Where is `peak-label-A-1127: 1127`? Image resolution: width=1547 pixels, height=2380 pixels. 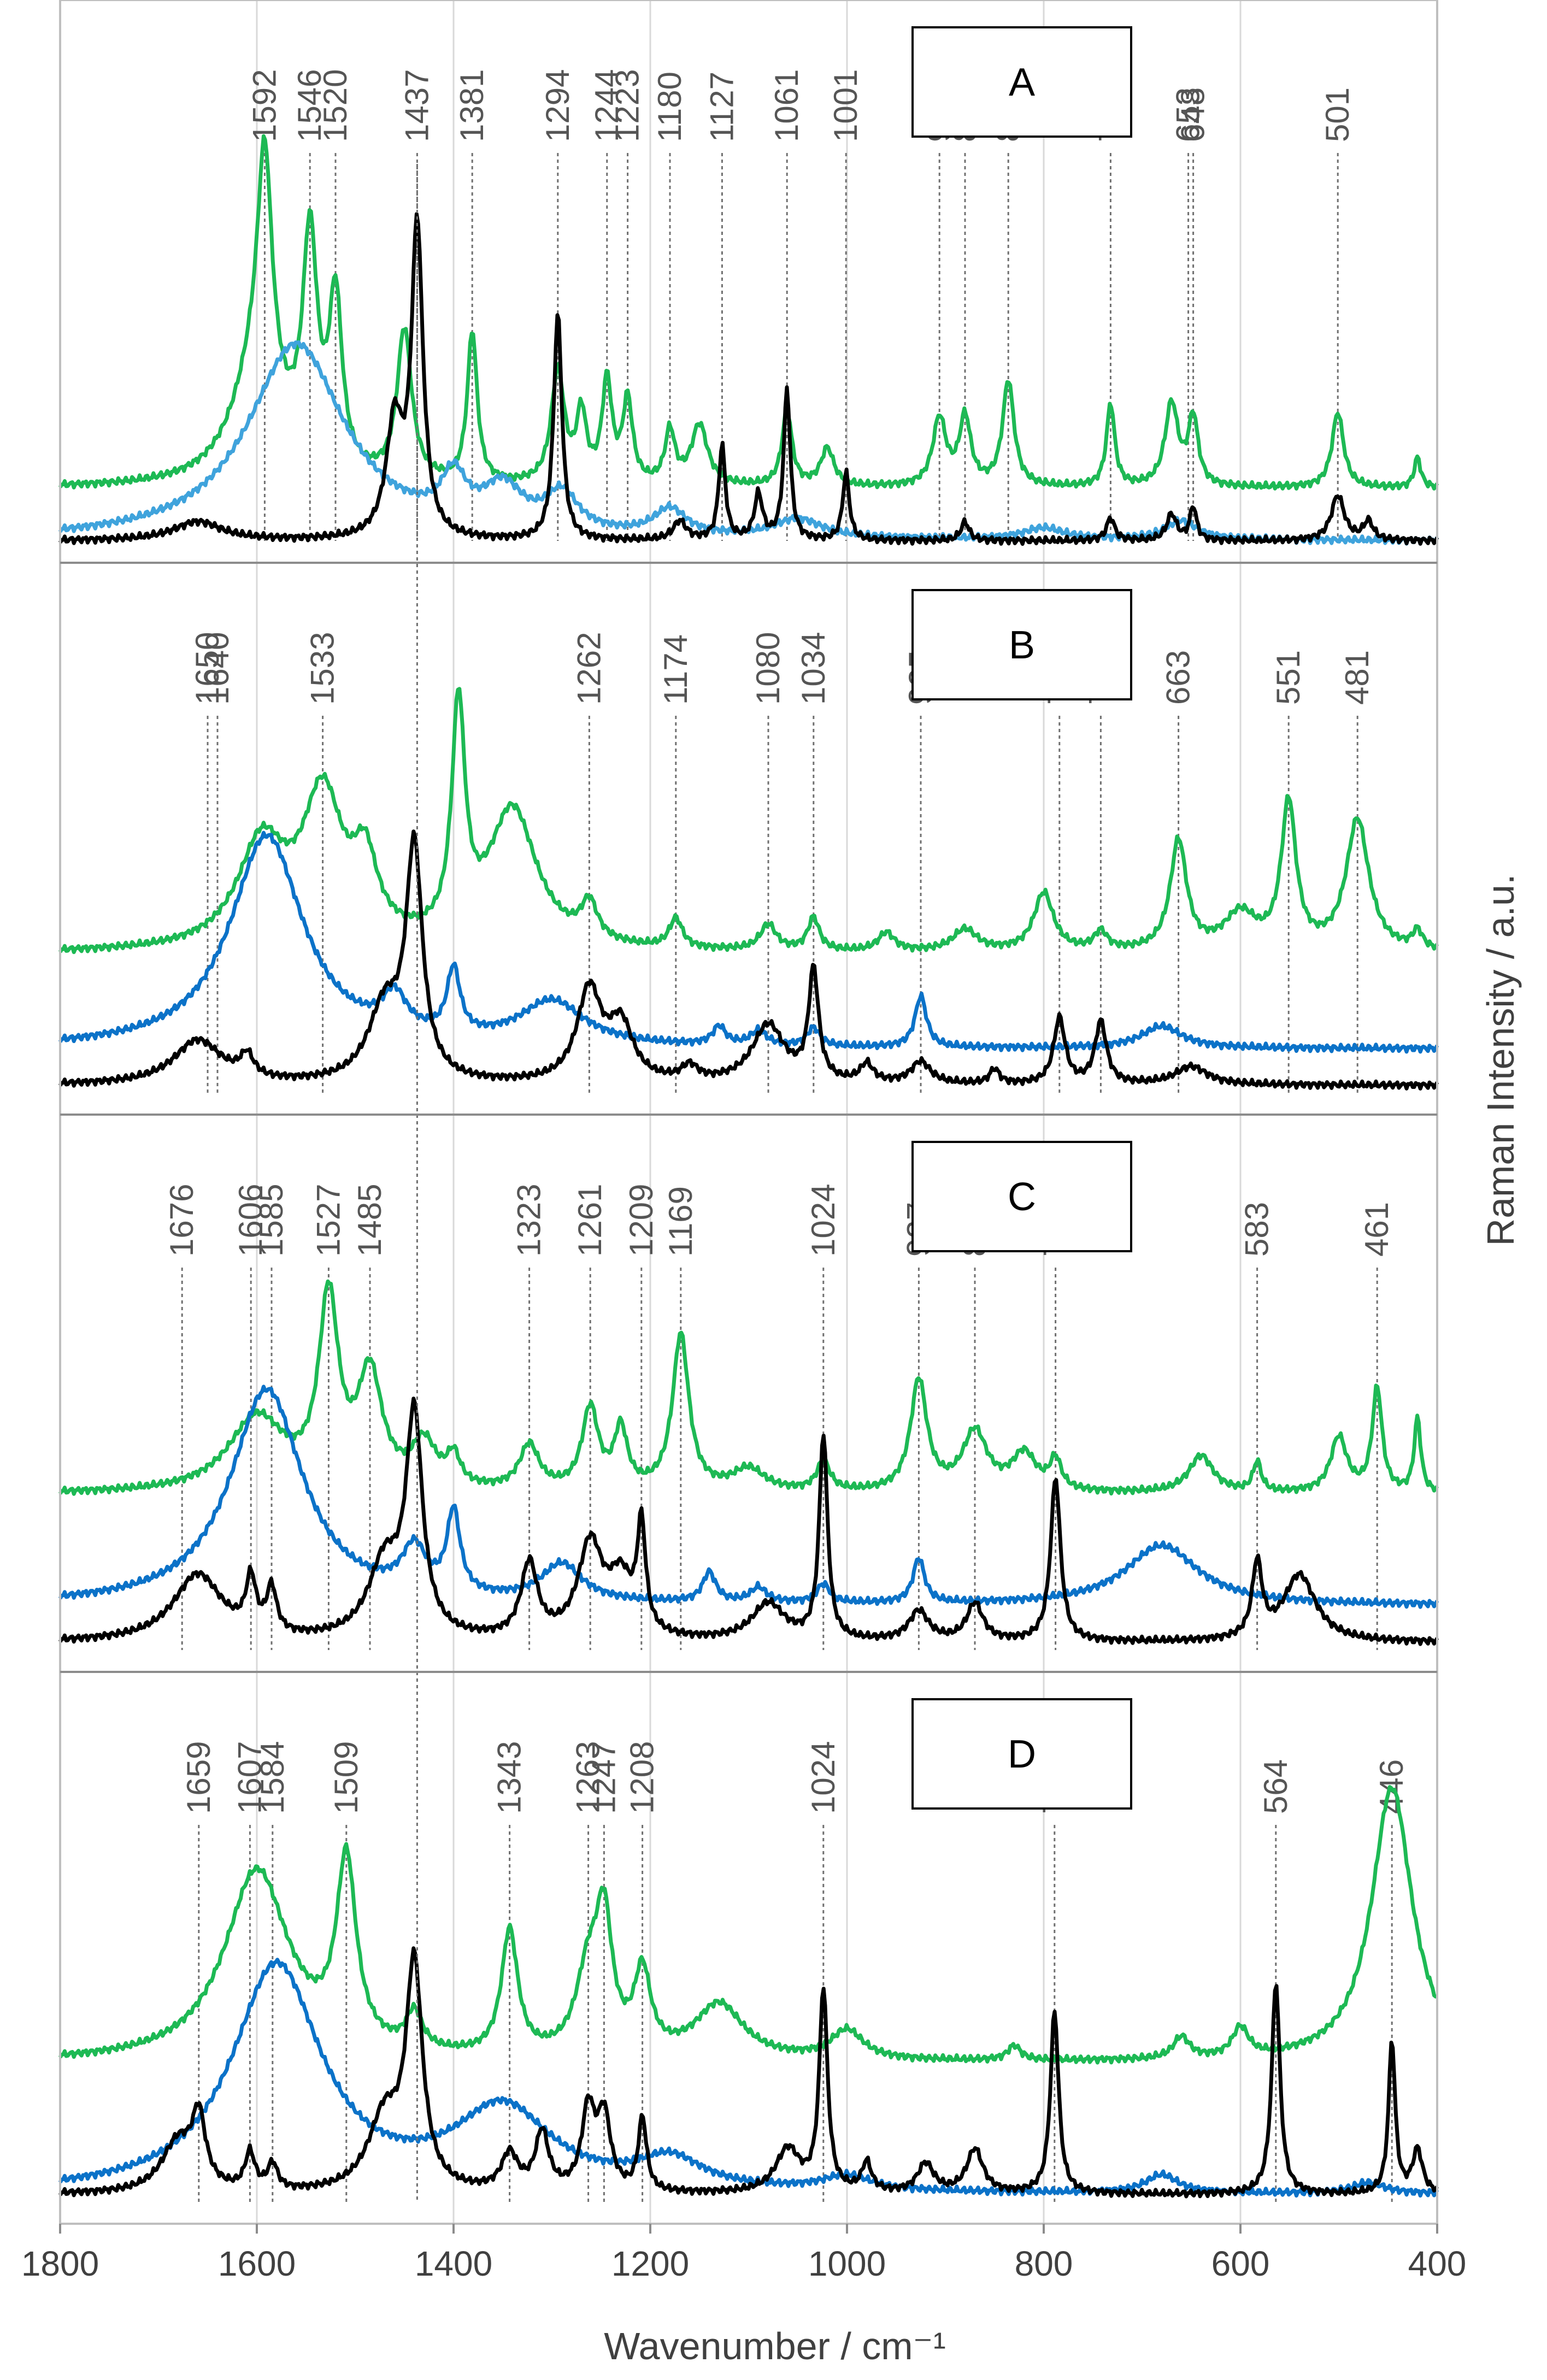 peak-label-A-1127: 1127 is located at coordinates (722, 107).